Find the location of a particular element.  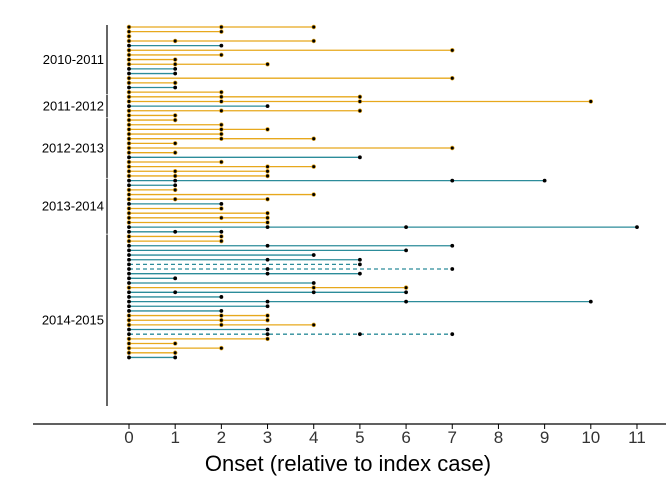

x-tick-label-0: 0 is located at coordinates (128, 437).